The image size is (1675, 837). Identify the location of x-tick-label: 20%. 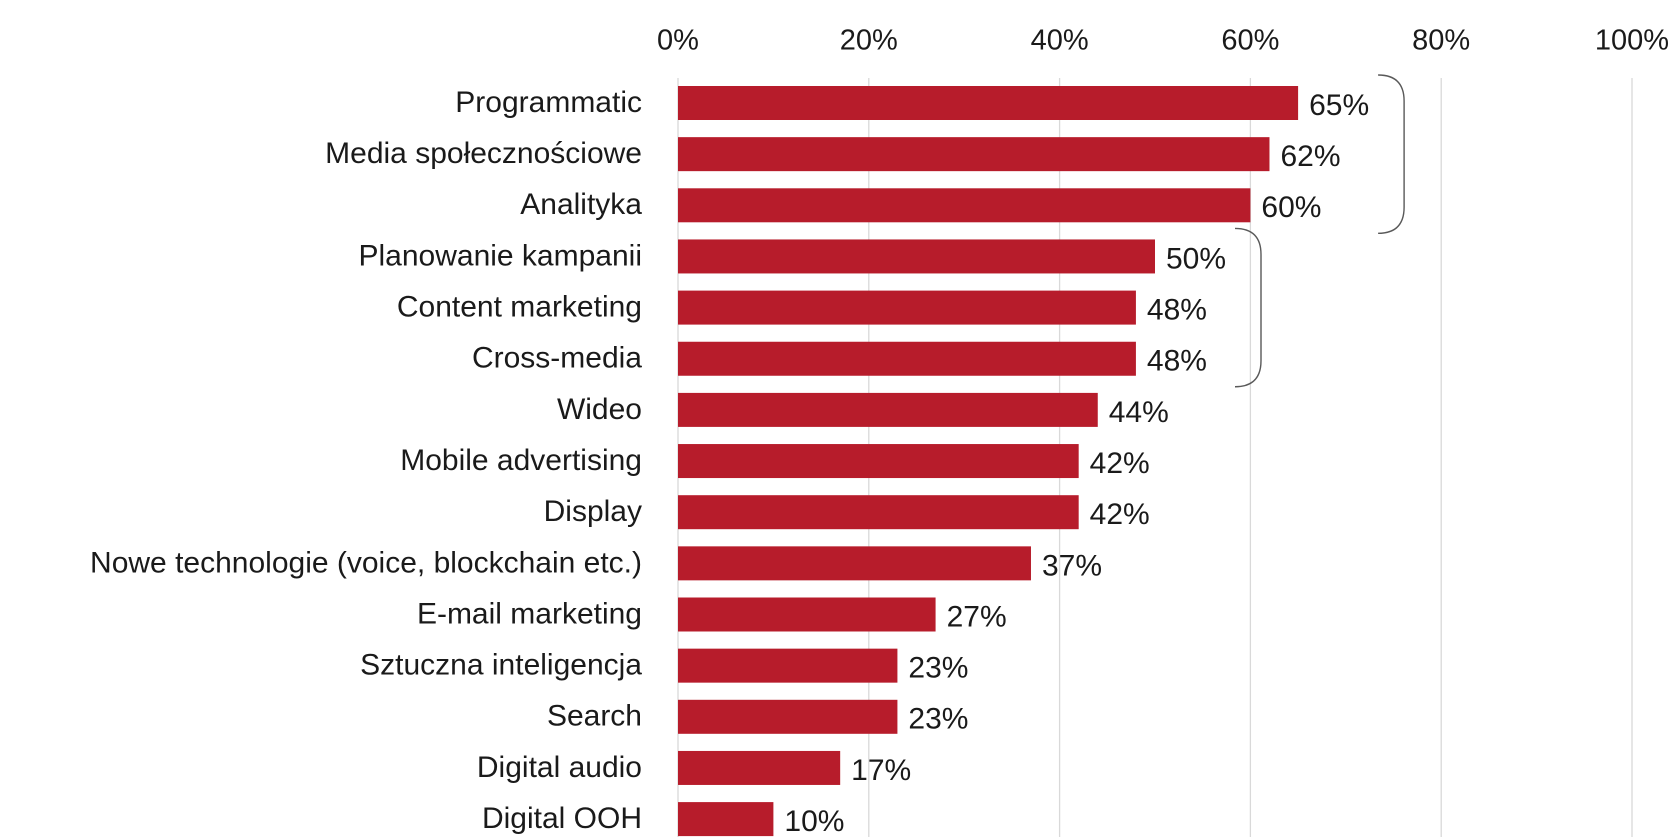
(869, 41).